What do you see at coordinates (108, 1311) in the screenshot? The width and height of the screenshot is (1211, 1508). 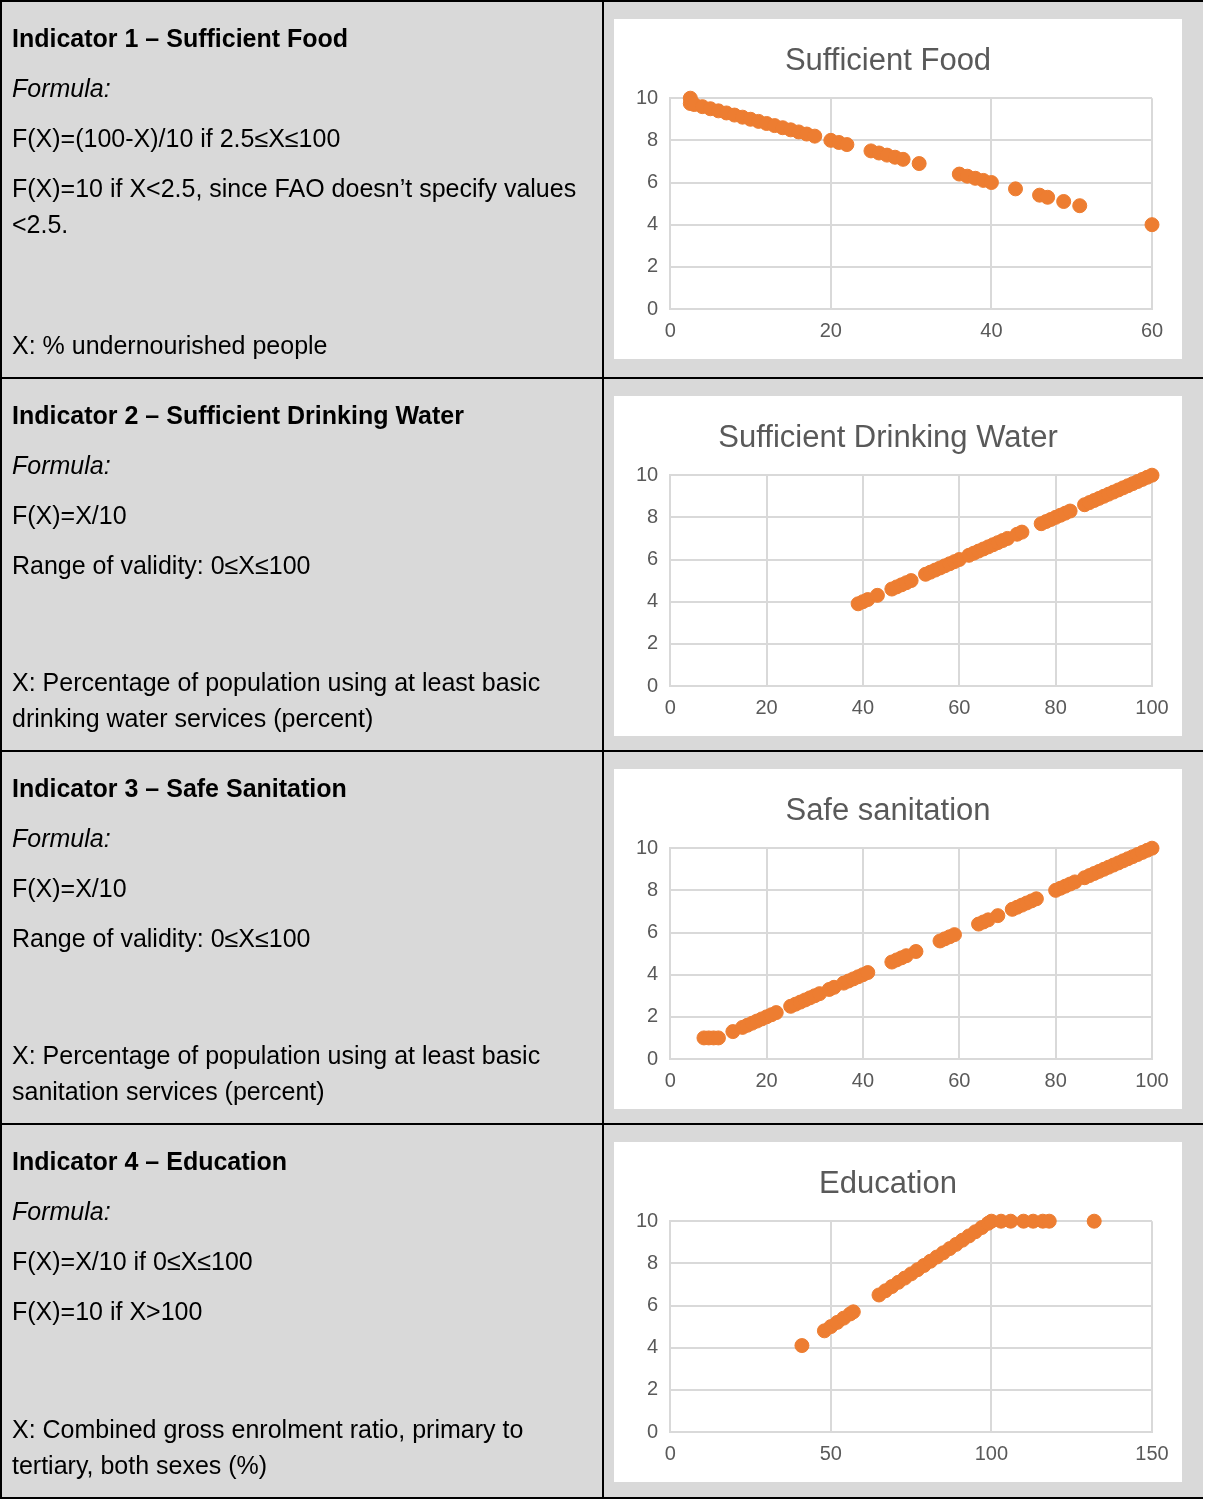 I see `text: F(X)=10 if X>100` at bounding box center [108, 1311].